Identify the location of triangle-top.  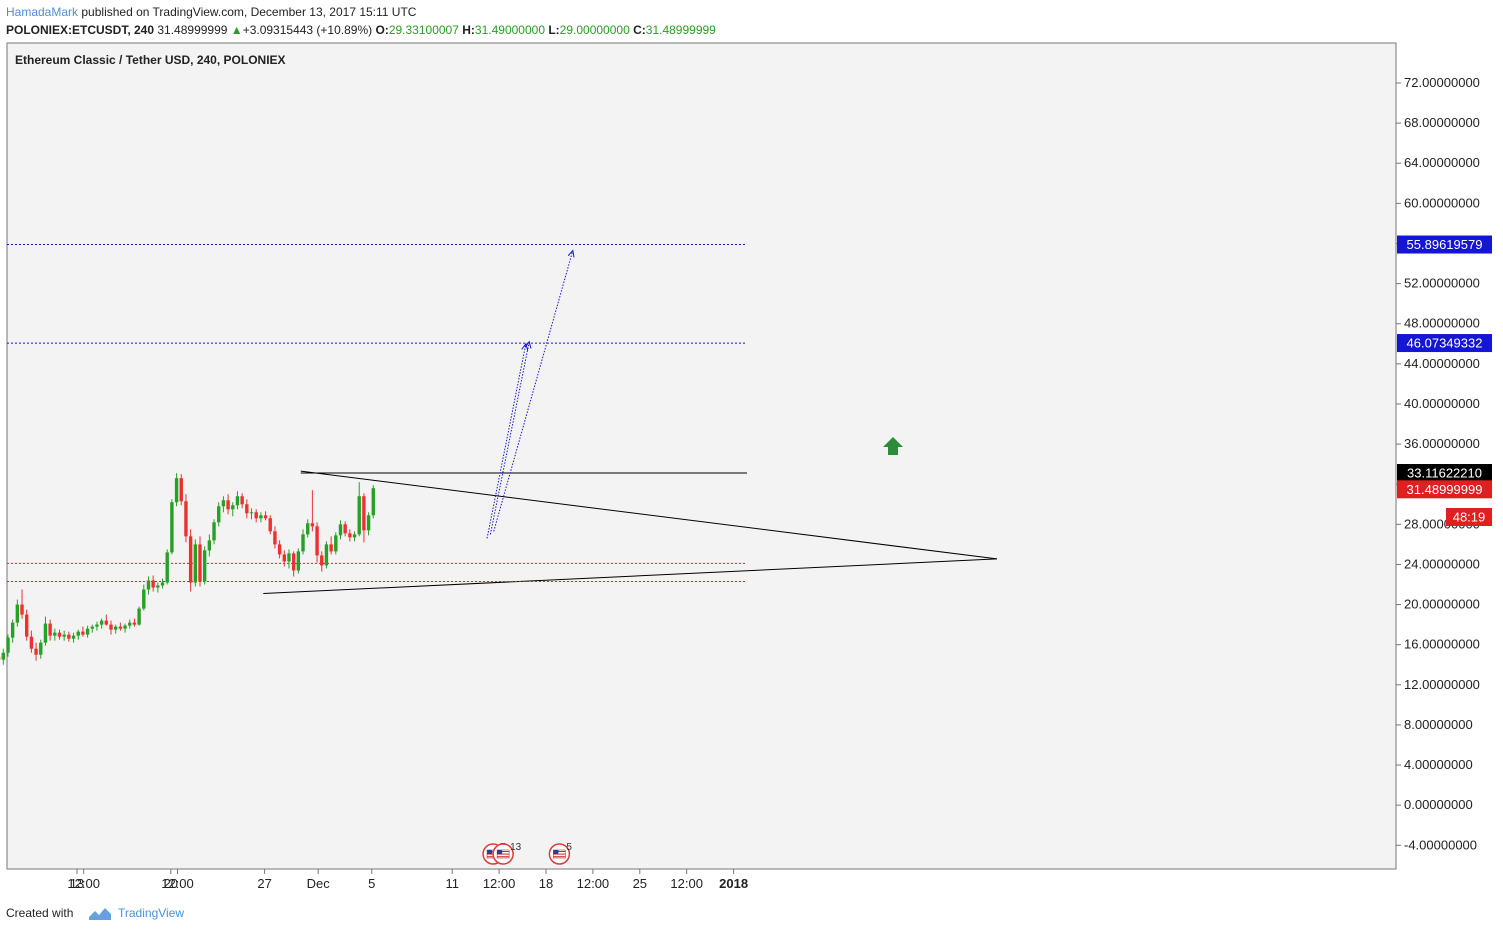
(649, 515).